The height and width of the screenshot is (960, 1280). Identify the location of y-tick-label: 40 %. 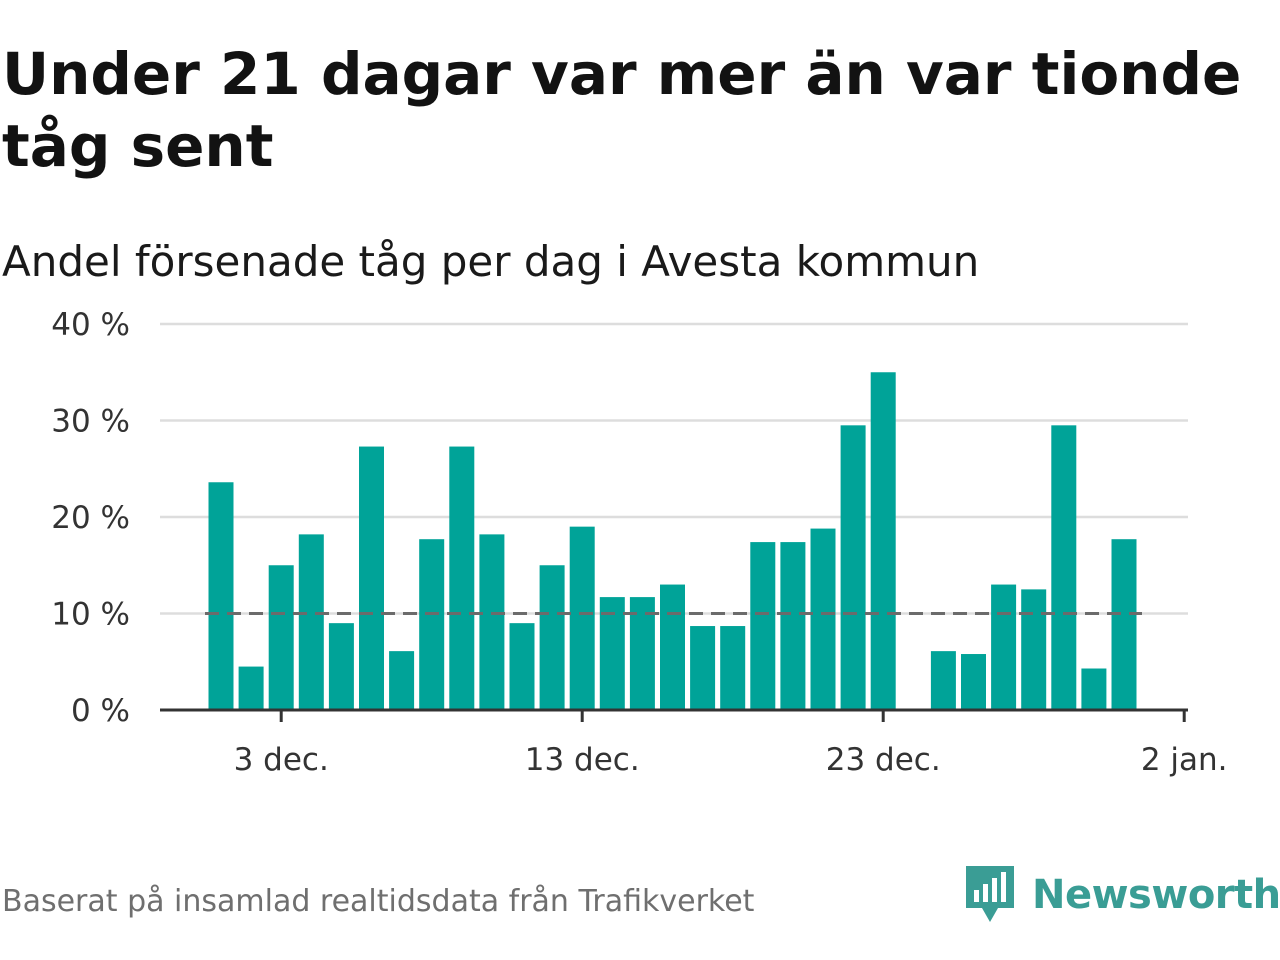
(90, 325).